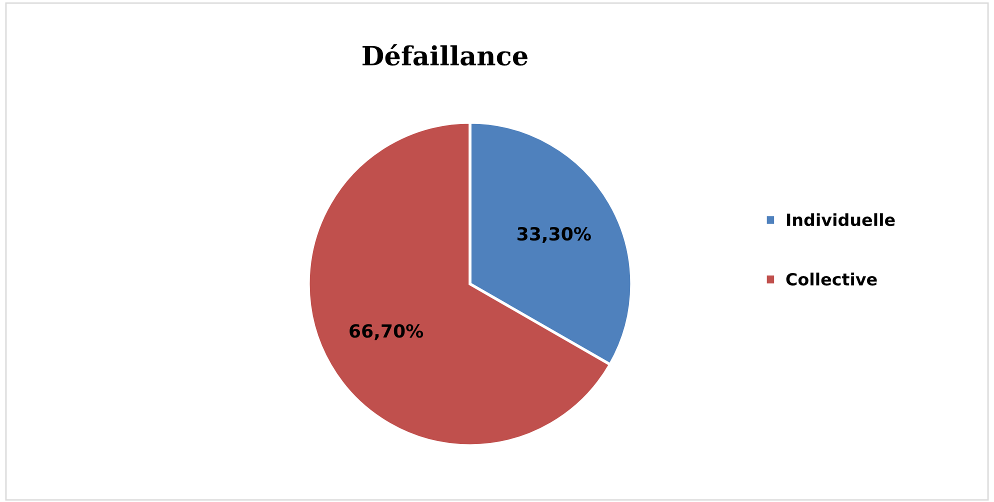 Image resolution: width=994 pixels, height=502 pixels. I want to click on data-label: 33,30%, so click(554, 235).